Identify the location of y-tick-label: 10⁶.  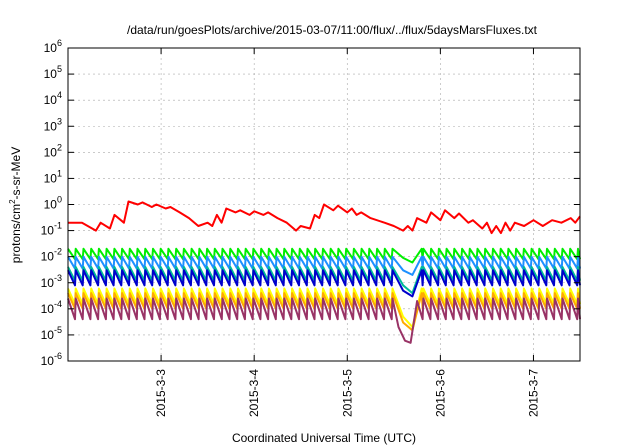
(53, 46).